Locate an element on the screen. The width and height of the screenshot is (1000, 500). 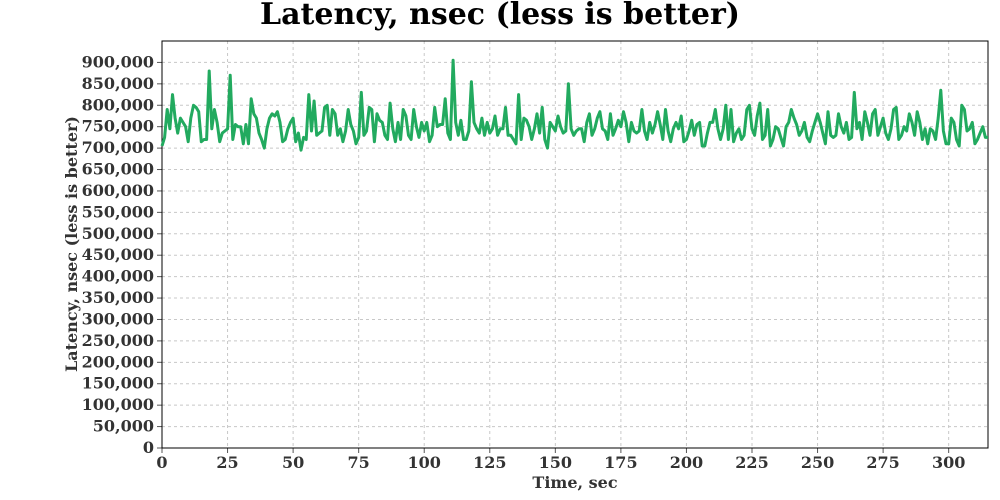
x-tick-label: 150 is located at coordinates (555, 462).